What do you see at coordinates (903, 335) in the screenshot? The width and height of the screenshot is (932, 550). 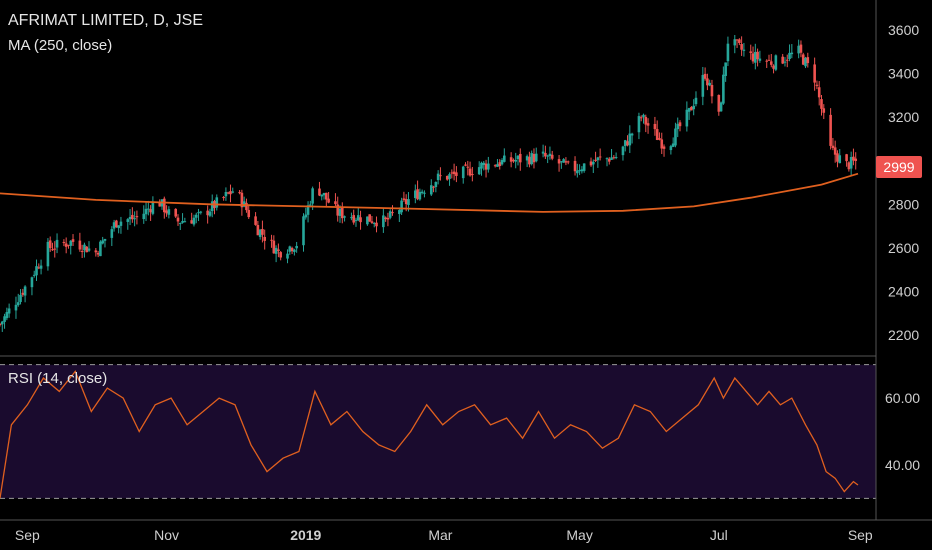 I see `price-tick-label: 2200` at bounding box center [903, 335].